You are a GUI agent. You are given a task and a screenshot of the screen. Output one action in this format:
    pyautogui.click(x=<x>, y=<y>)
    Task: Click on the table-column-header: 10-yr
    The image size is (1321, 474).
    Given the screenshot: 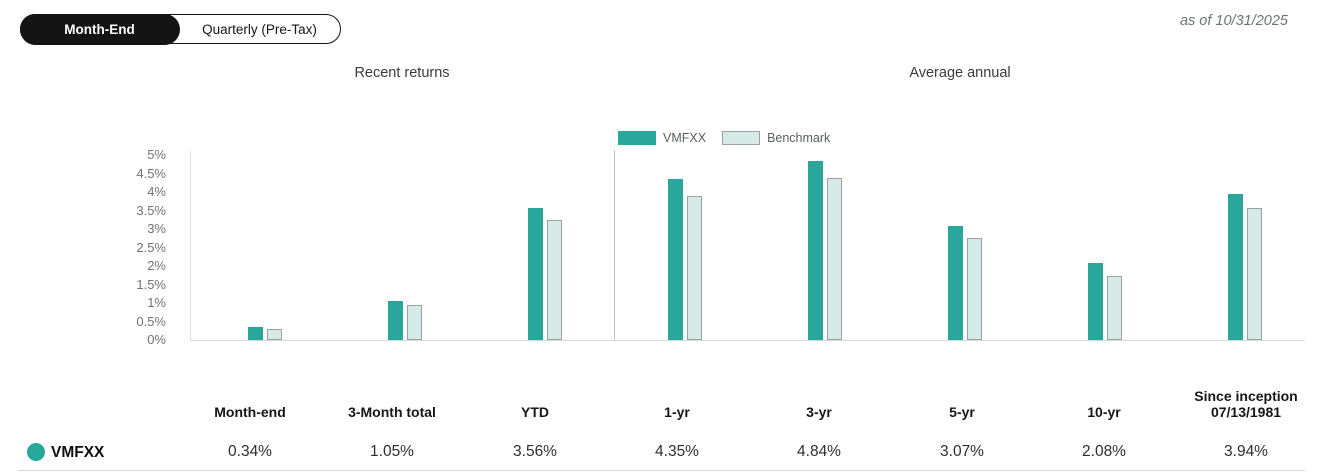 What is the action you would take?
    pyautogui.click(x=1104, y=412)
    